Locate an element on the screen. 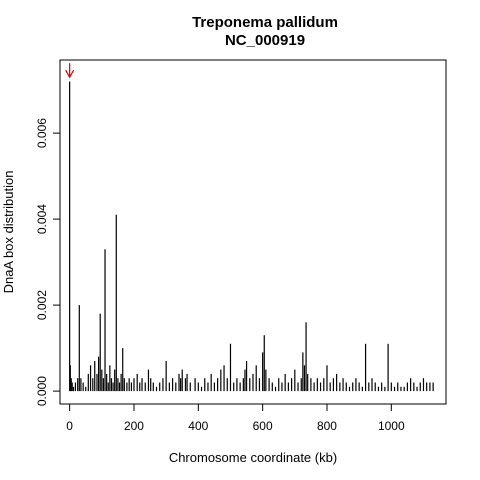  x-axis: 0 200 400 600 800 1000 is located at coordinates (235, 418).